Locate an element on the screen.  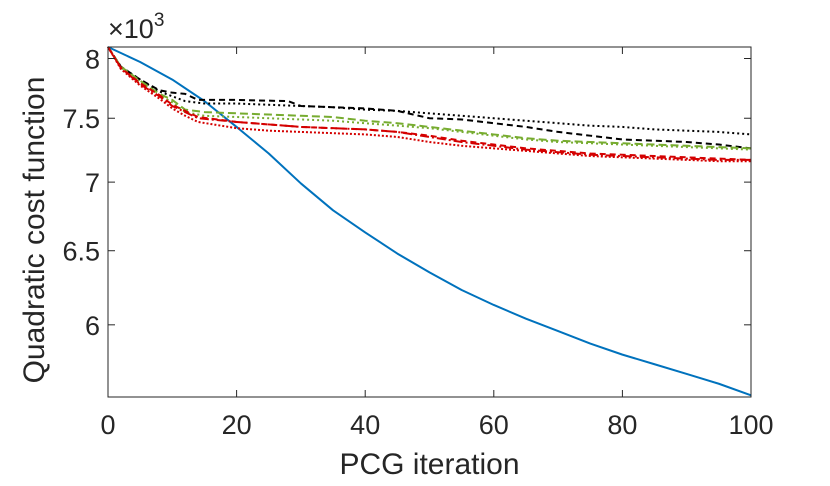
y-tick-label: 6.5 is located at coordinates (81, 252).